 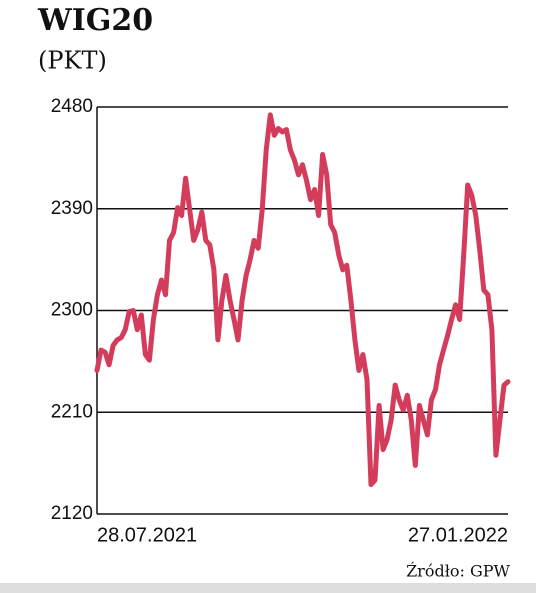 What do you see at coordinates (95, 20) in the screenshot?
I see `chart-title: WIG20` at bounding box center [95, 20].